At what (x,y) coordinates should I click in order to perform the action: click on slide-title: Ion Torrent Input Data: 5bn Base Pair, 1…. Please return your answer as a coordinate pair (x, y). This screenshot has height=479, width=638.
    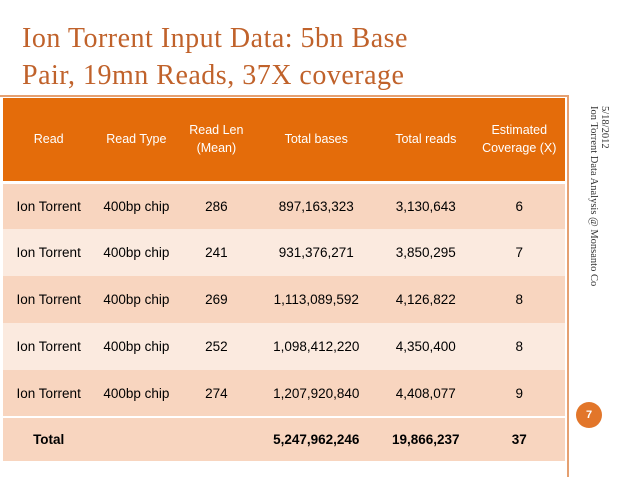
    Looking at the image, I should click on (277, 57).